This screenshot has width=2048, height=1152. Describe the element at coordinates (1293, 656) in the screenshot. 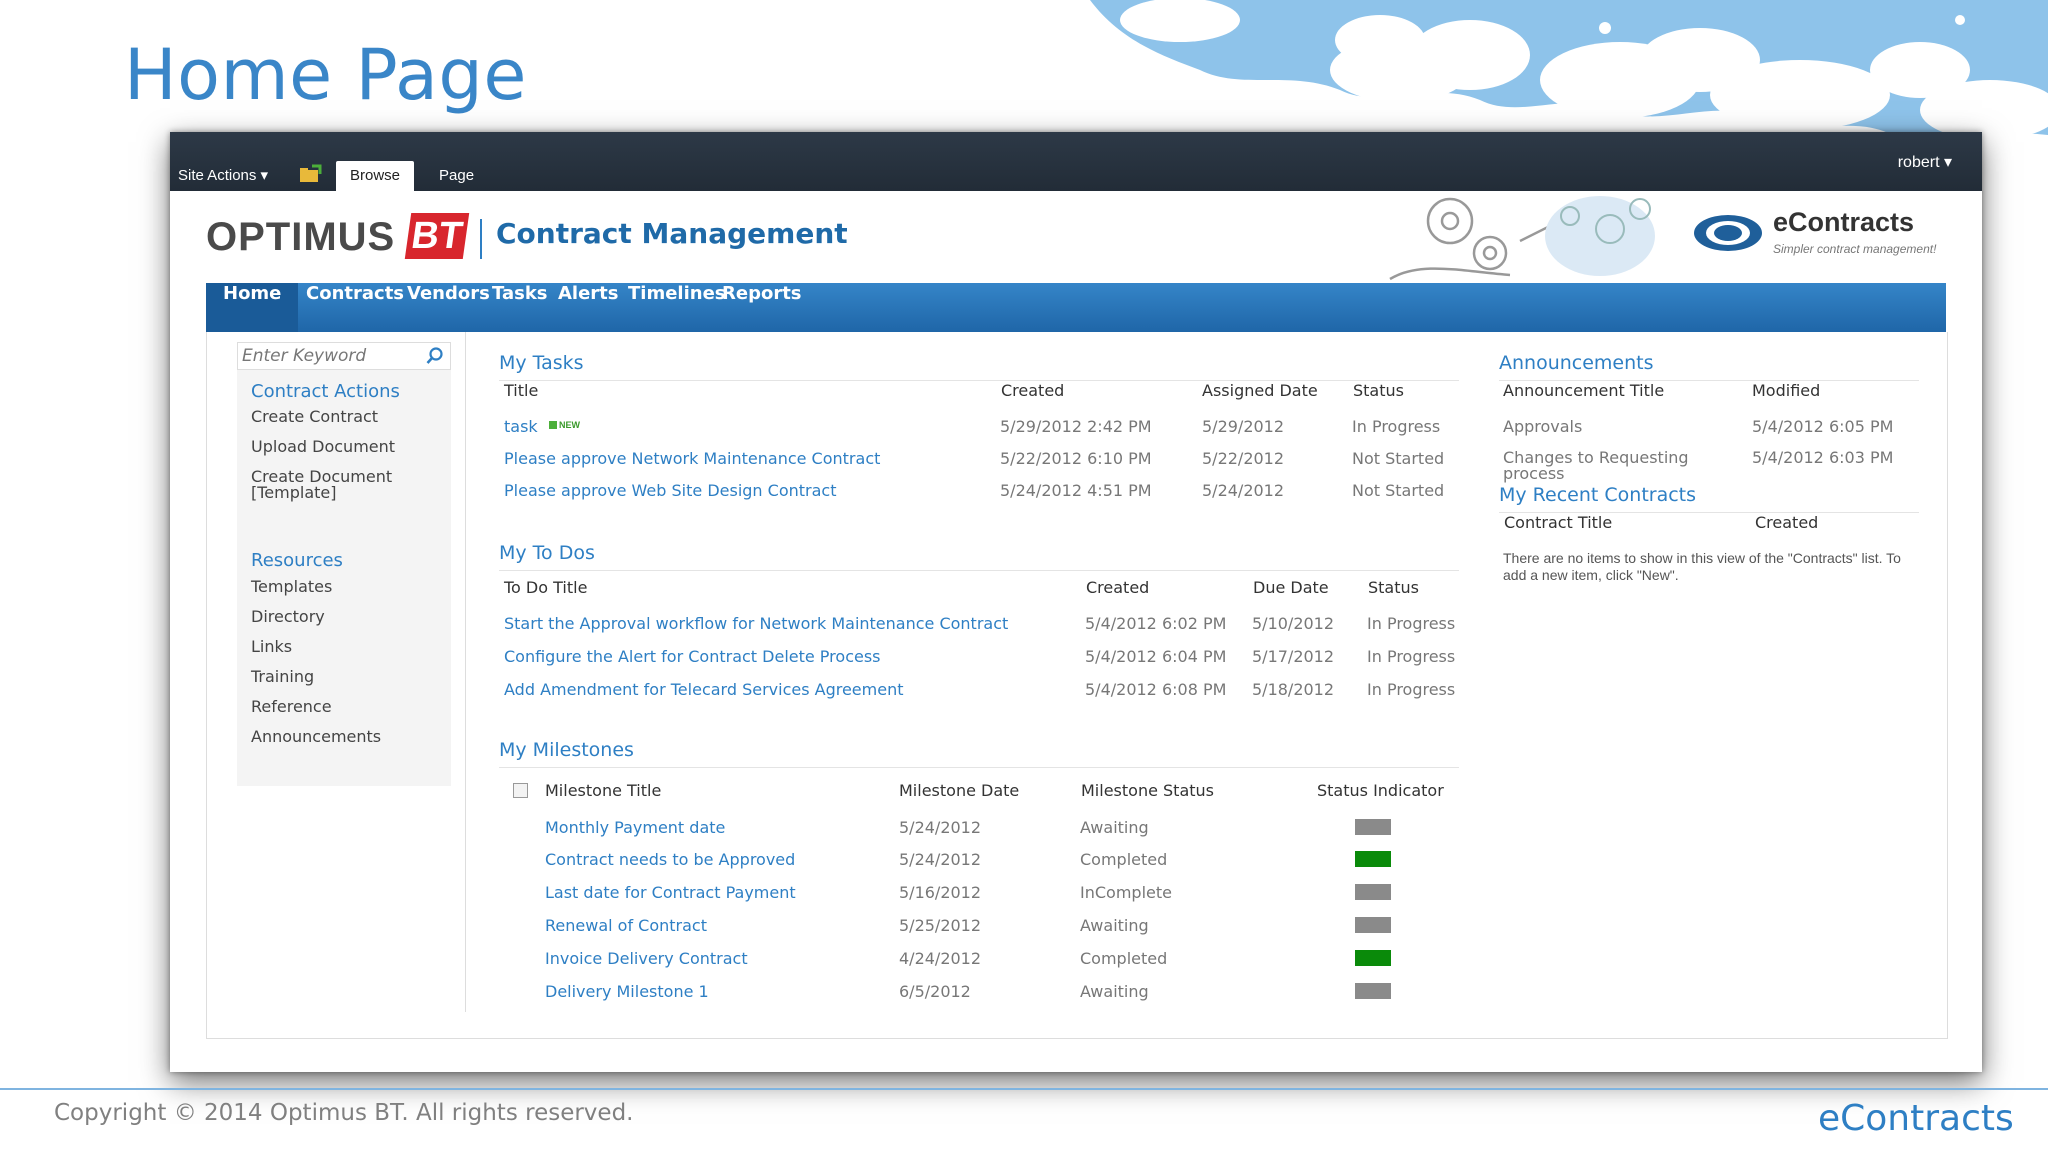

I see `todo-due: 5/17/2012` at that location.